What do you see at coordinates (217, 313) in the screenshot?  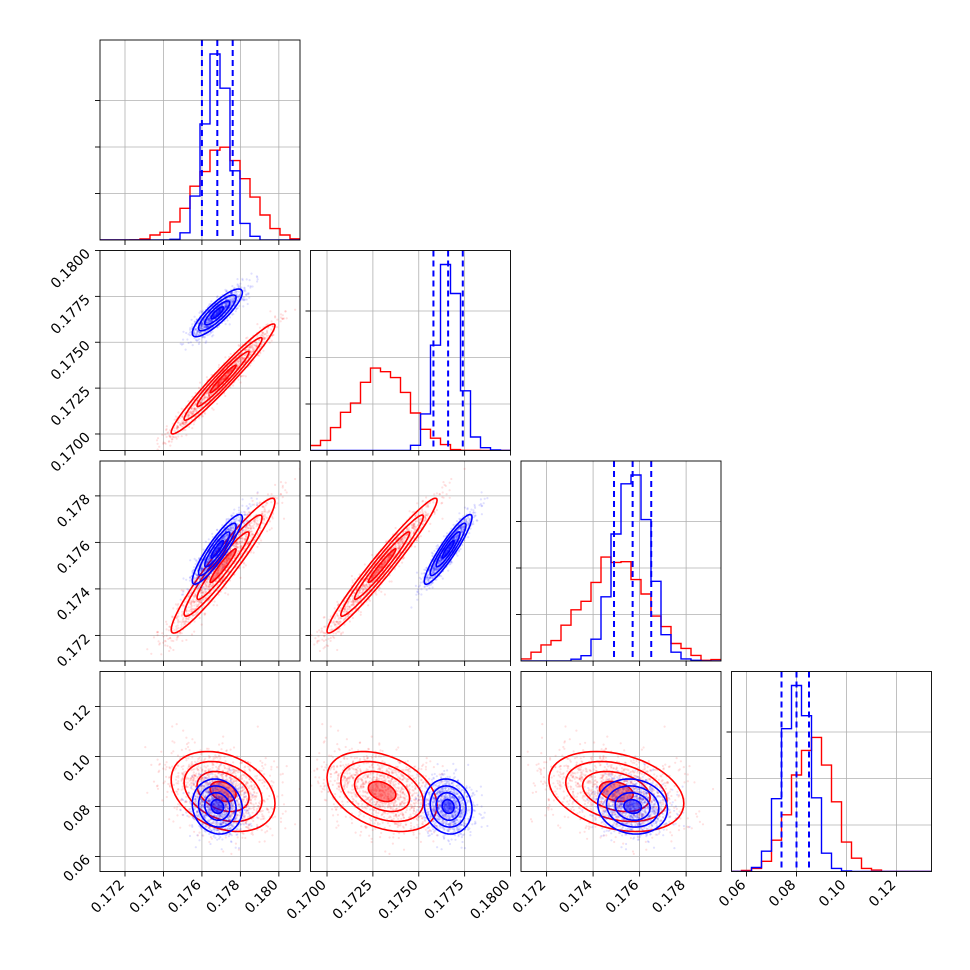 I see `contour-line` at bounding box center [217, 313].